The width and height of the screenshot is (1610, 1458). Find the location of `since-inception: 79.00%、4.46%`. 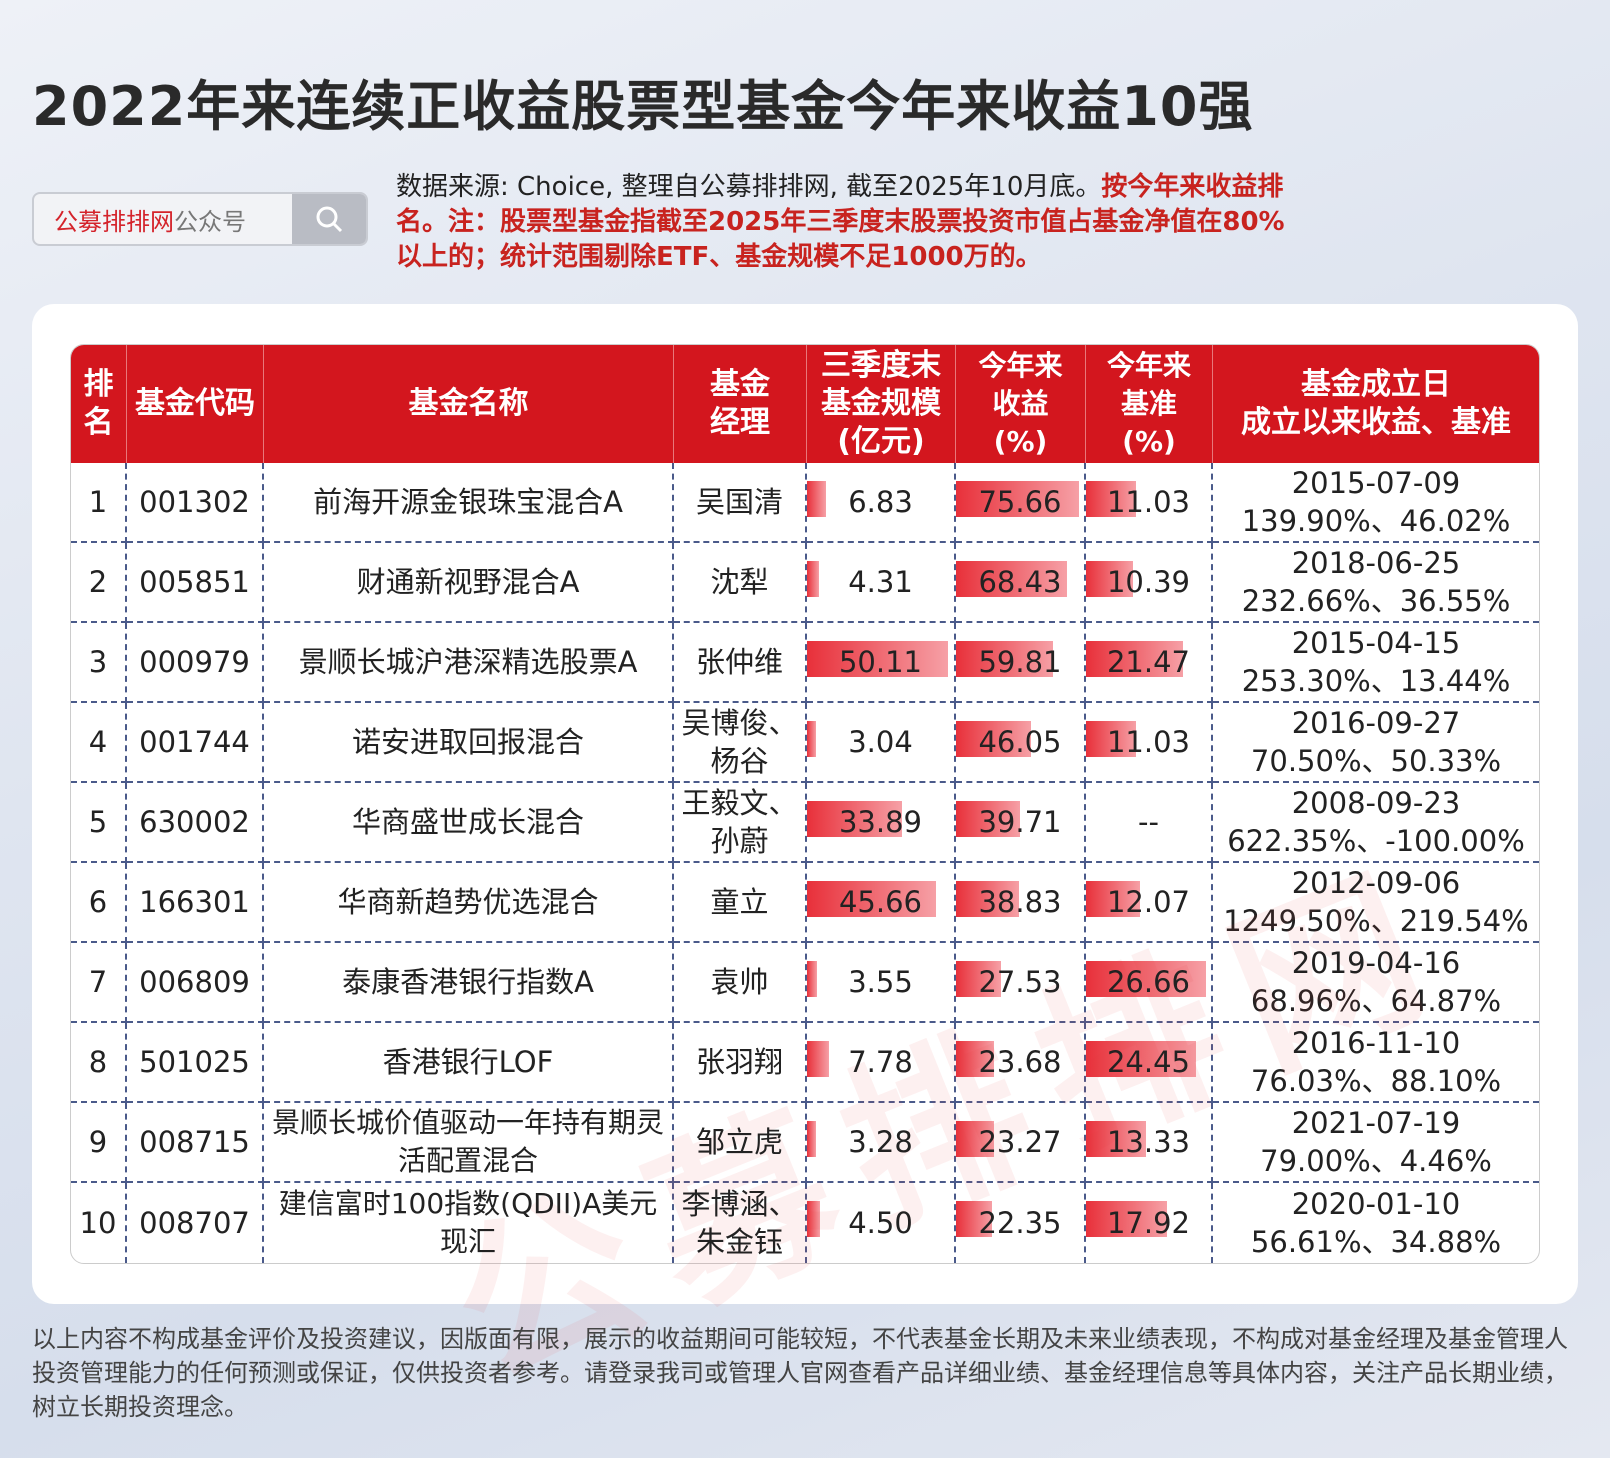

since-inception: 79.00%、4.46% is located at coordinates (1376, 1161).